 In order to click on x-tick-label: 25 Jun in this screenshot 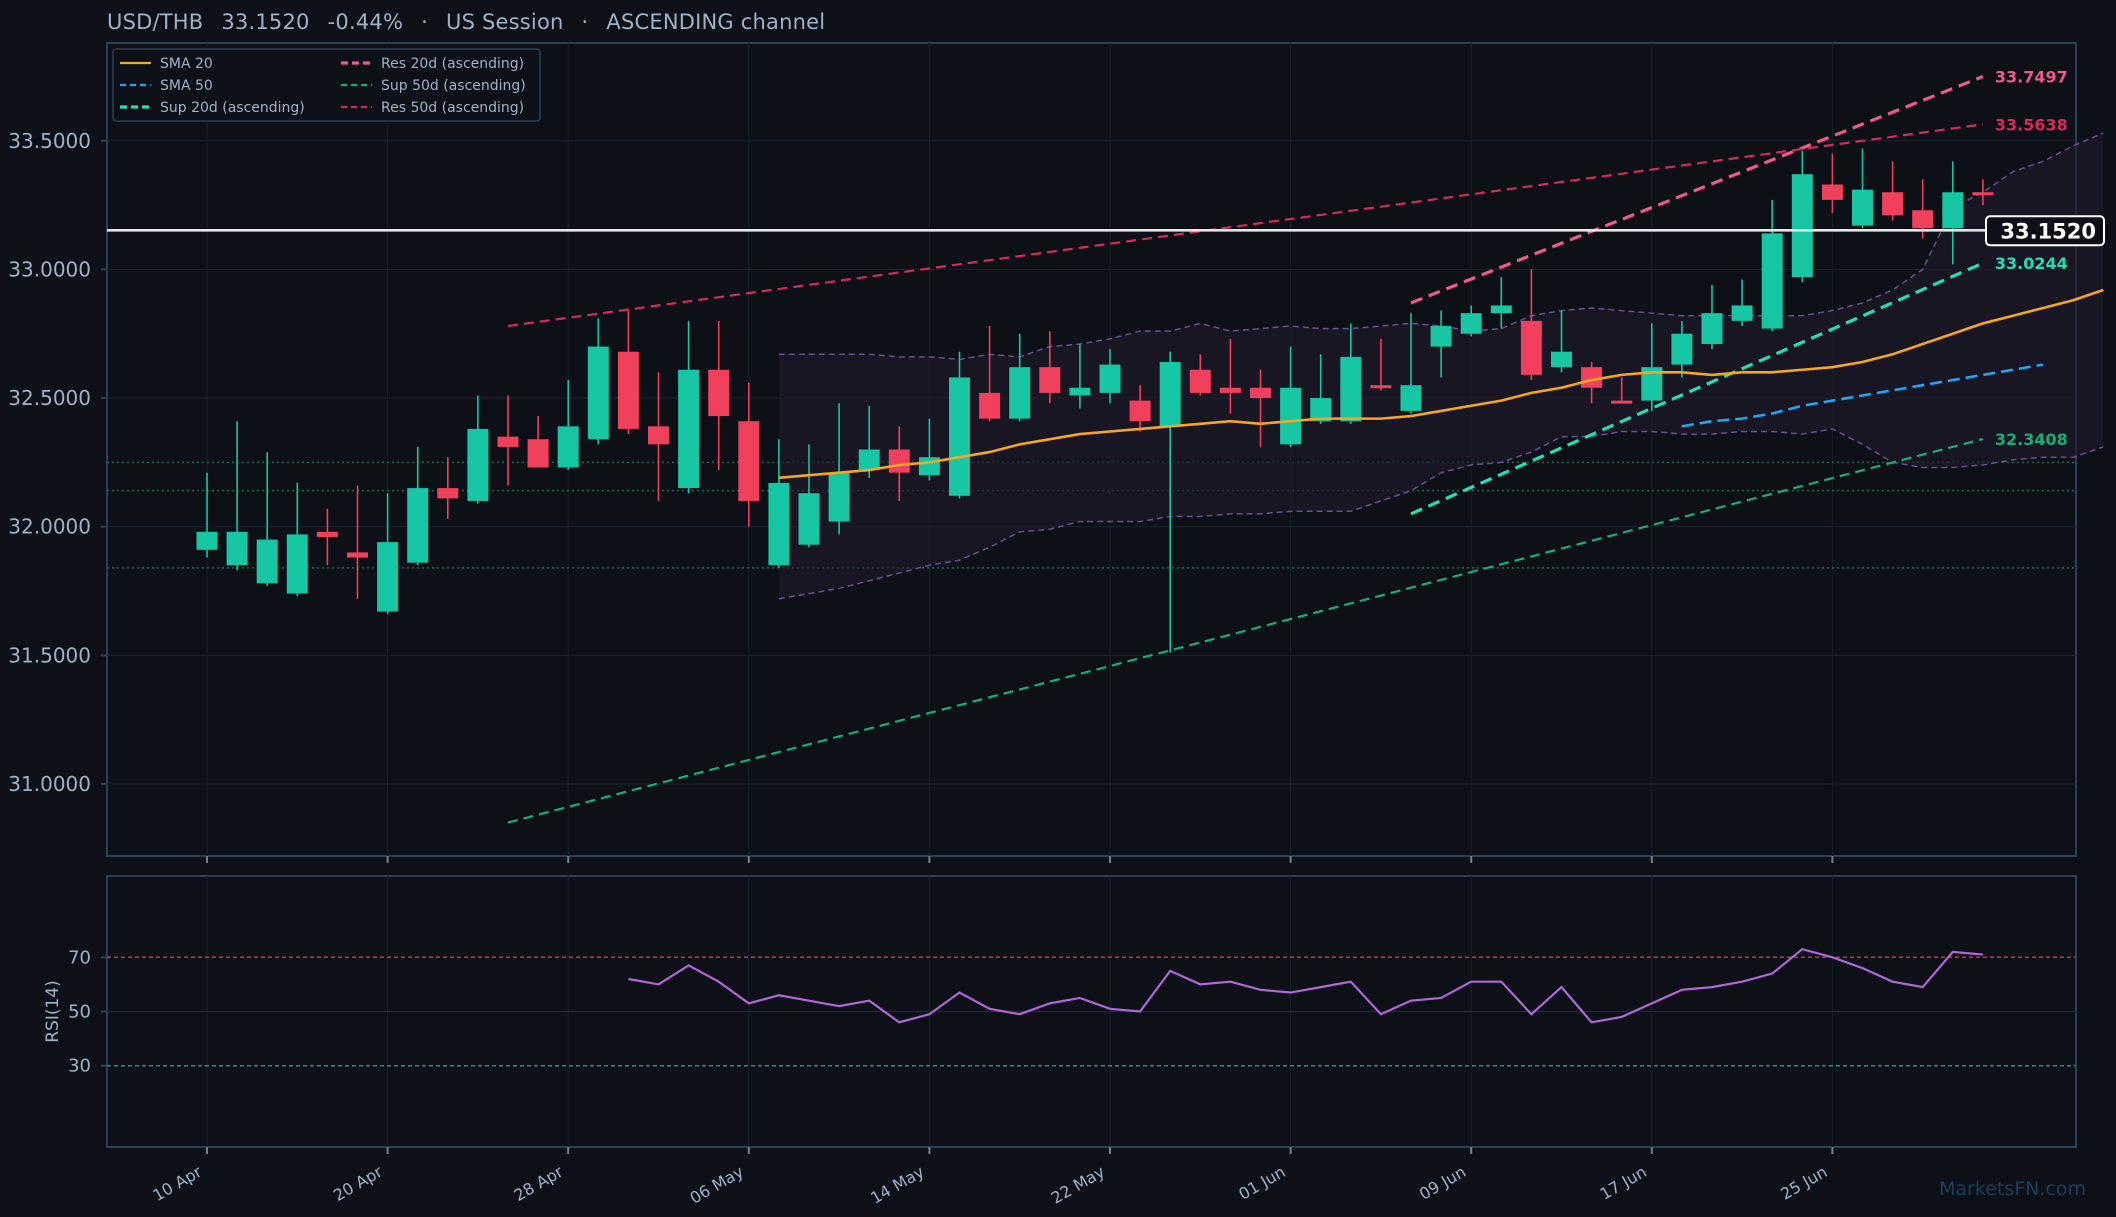, I will do `click(1803, 1183)`.